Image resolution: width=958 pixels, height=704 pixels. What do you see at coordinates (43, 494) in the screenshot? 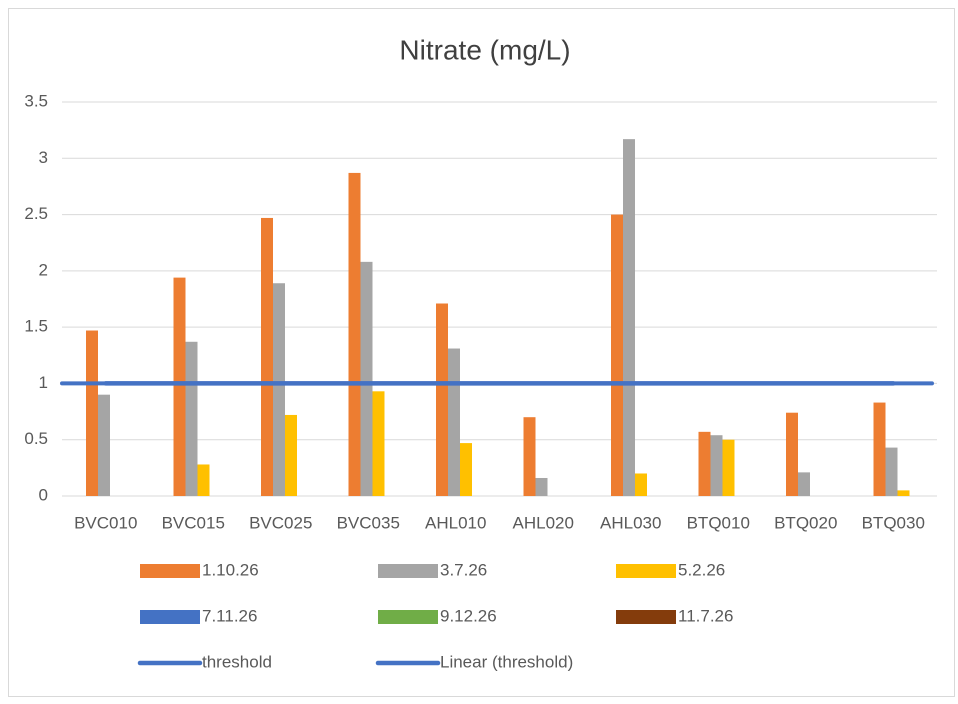
I see `y-tick-label: 0` at bounding box center [43, 494].